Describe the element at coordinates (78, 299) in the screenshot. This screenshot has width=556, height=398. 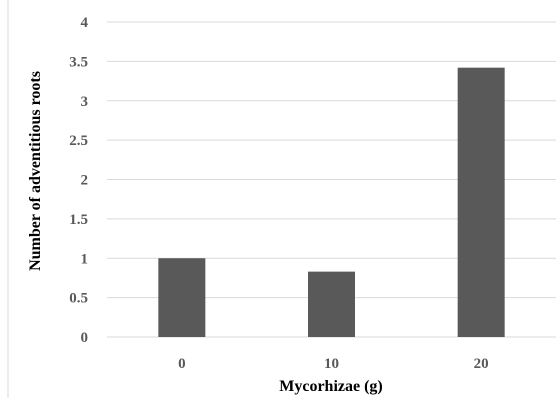
I see `y-tick-label: 0.5` at that location.